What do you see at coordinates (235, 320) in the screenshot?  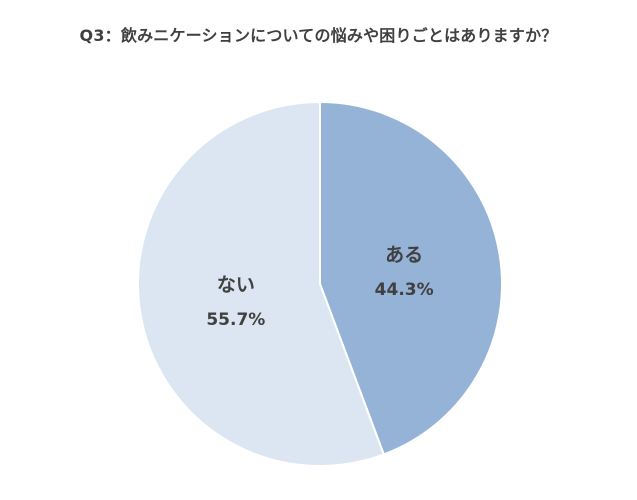 I see `slice-value-2: 55.7%` at bounding box center [235, 320].